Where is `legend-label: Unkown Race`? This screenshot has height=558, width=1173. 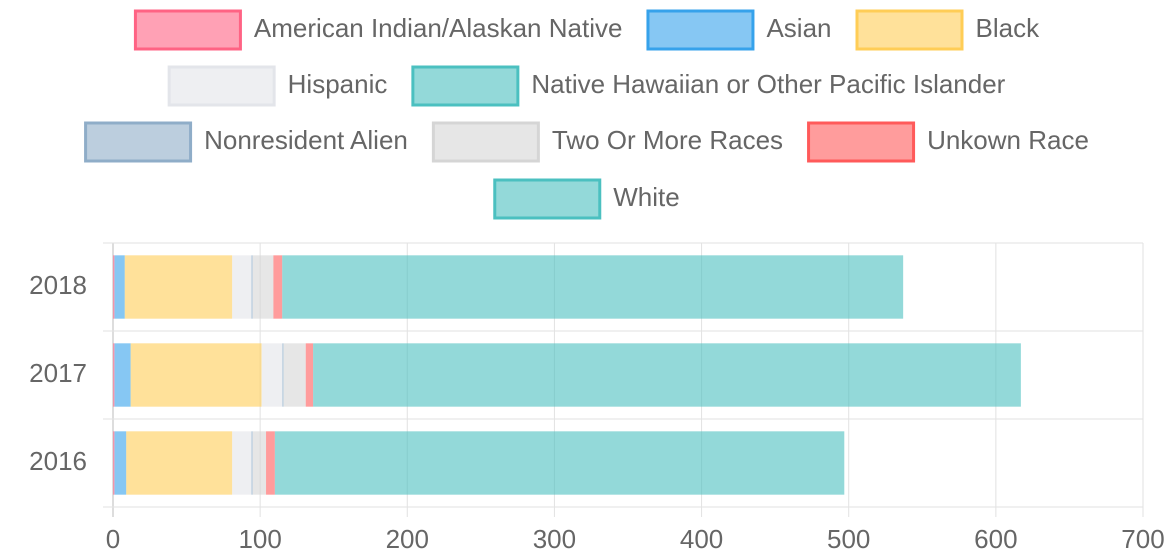
legend-label: Unkown Race is located at coordinates (1008, 140).